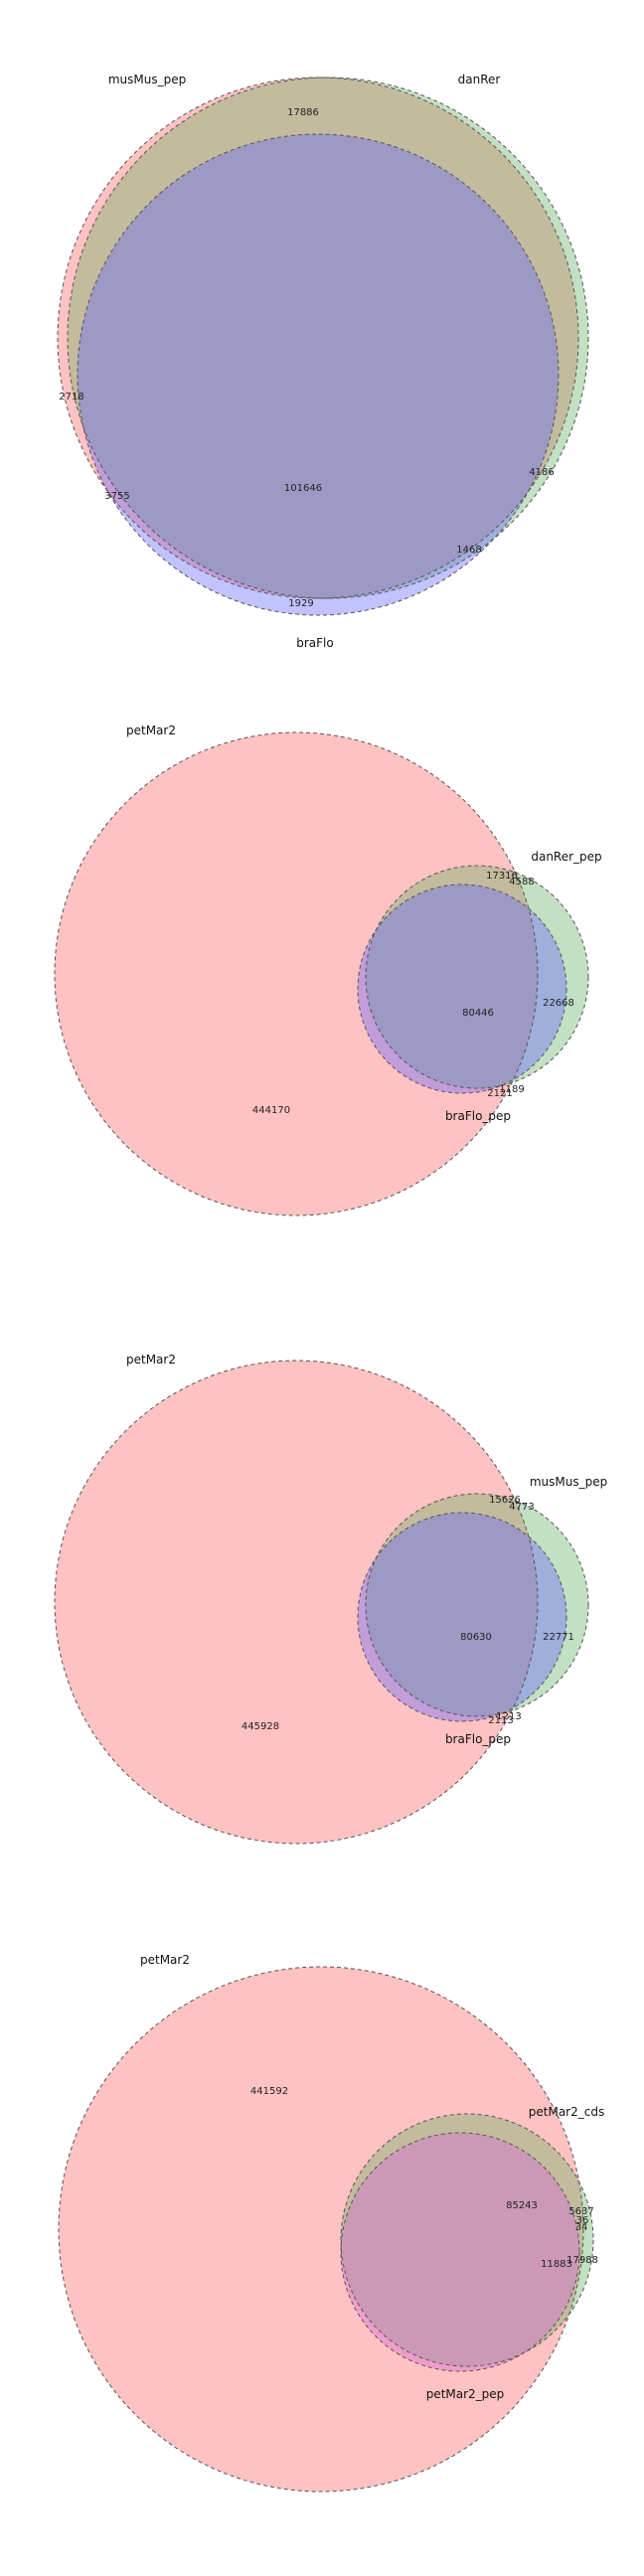 The height and width of the screenshot is (2576, 644). Describe the element at coordinates (582, 2260) in the screenshot. I see `region-count-petMar2_pep: 17988` at that location.